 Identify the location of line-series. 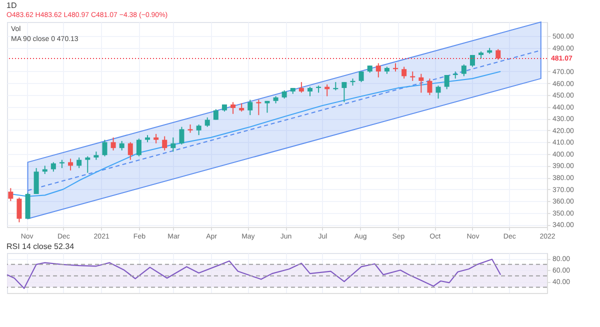
(254, 273).